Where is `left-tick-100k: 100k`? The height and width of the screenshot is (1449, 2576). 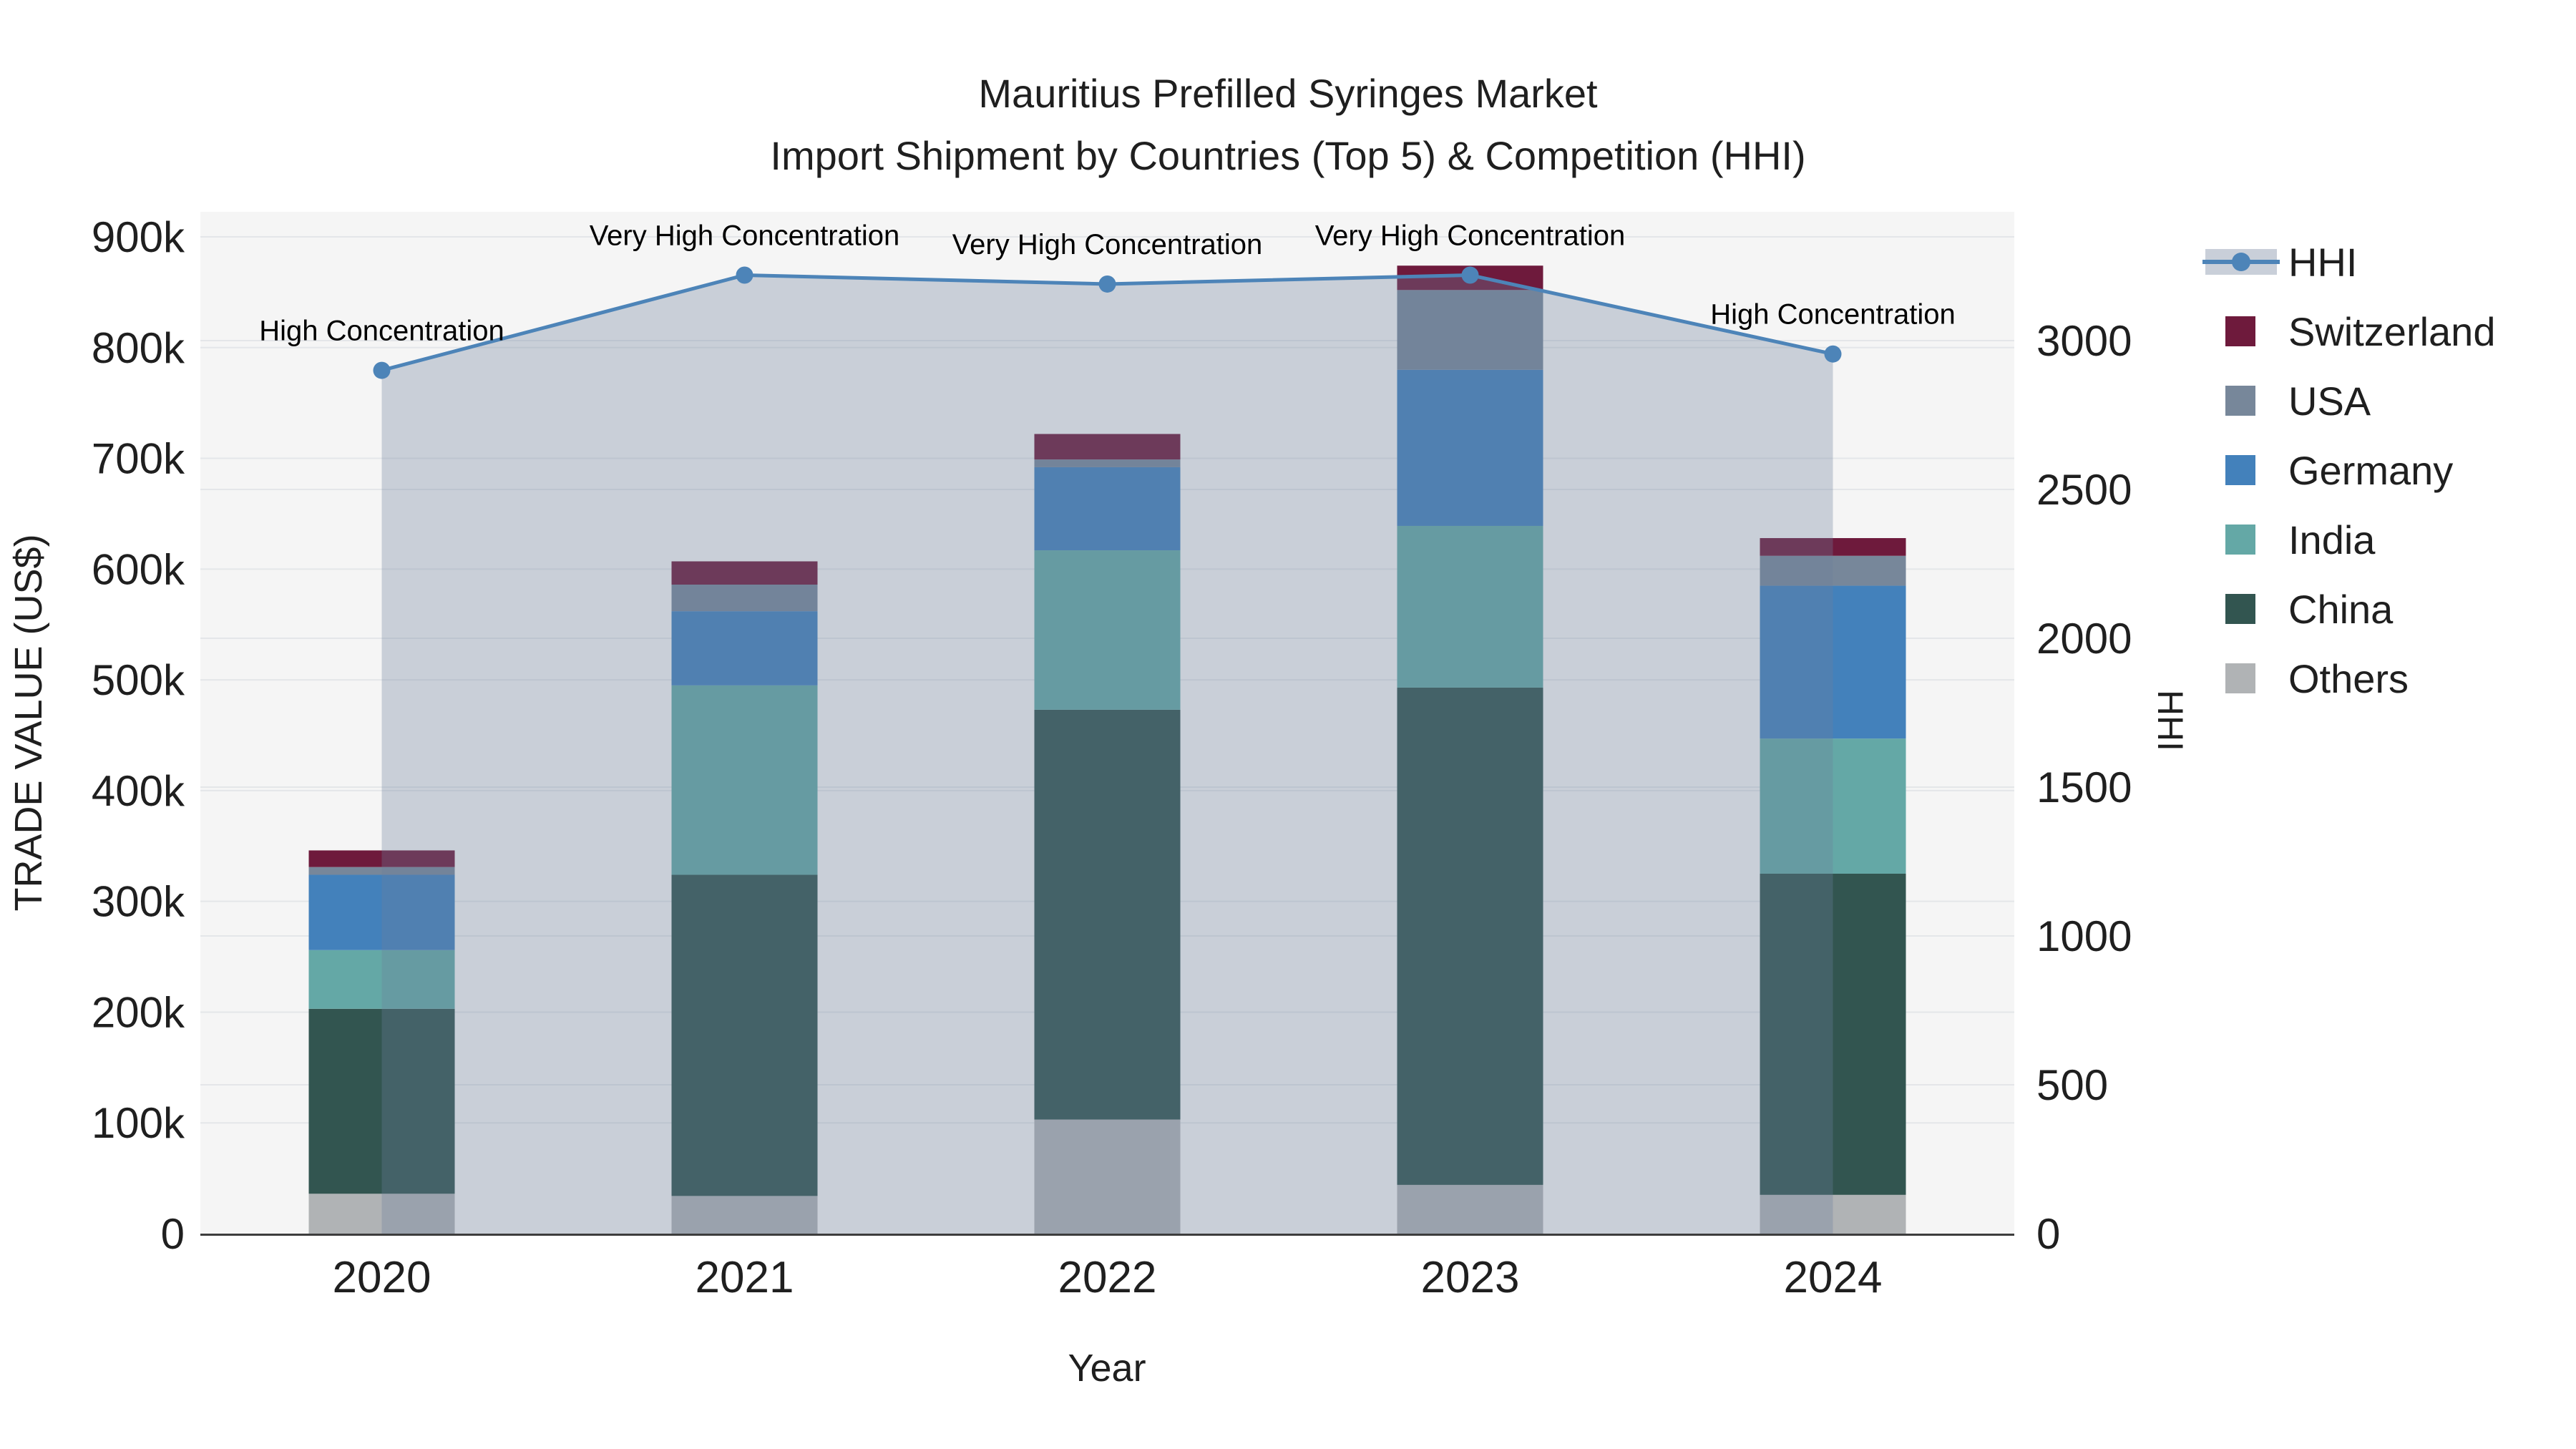 left-tick-100k: 100k is located at coordinates (138, 1123).